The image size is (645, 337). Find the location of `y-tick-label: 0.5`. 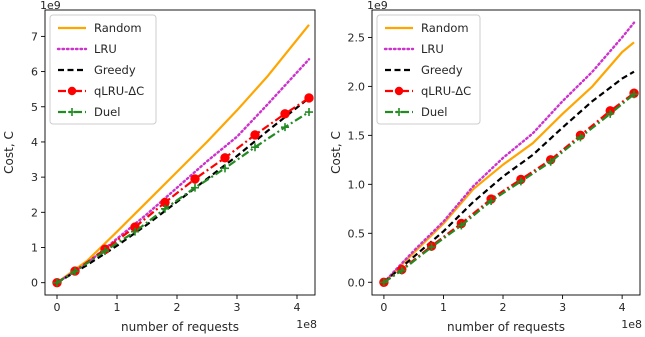

y-tick-label: 0.5 is located at coordinates (357, 233).